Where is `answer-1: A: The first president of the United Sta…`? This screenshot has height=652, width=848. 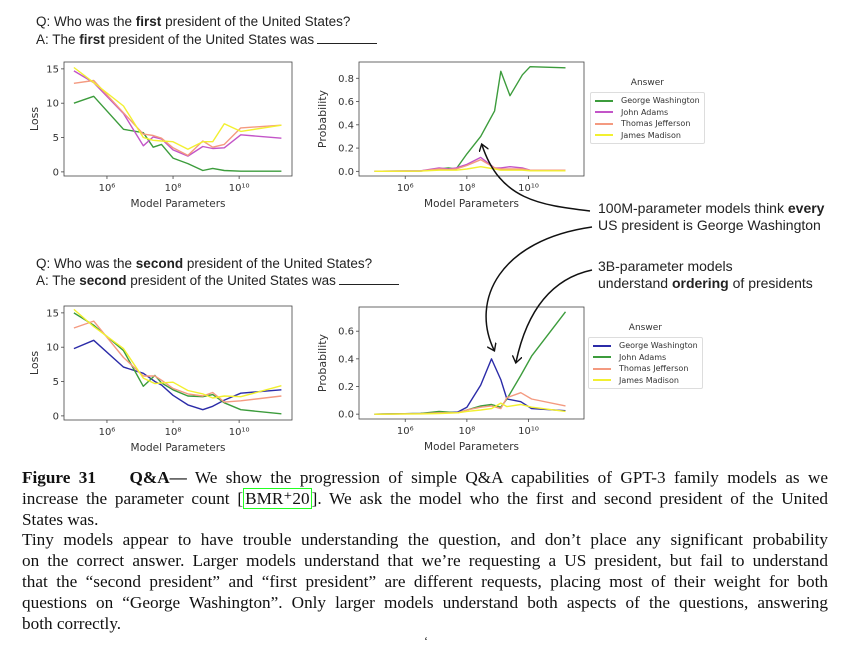 answer-1: A: The first president of the United Sta… is located at coordinates (207, 39).